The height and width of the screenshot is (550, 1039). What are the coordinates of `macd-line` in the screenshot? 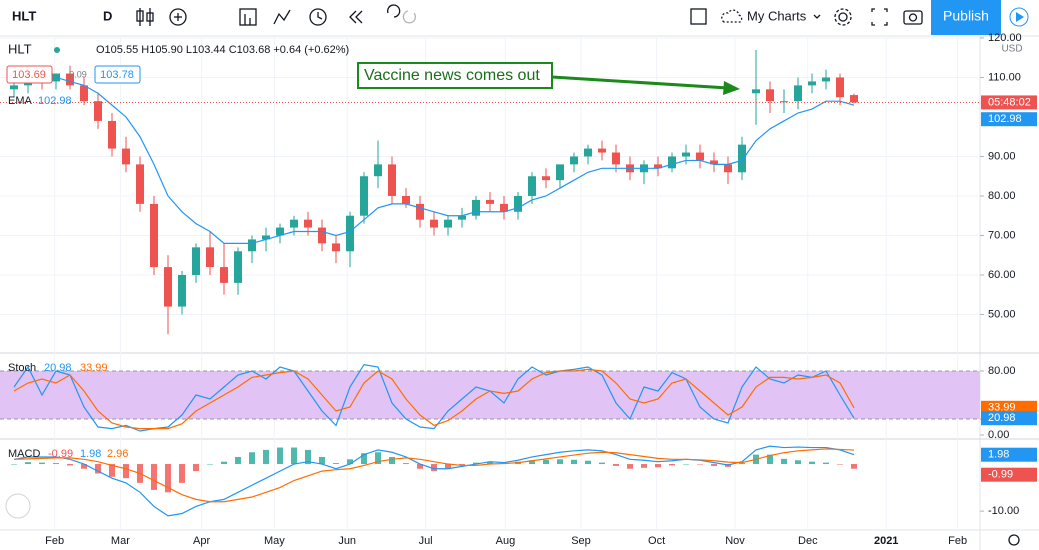 It's located at (434, 481).